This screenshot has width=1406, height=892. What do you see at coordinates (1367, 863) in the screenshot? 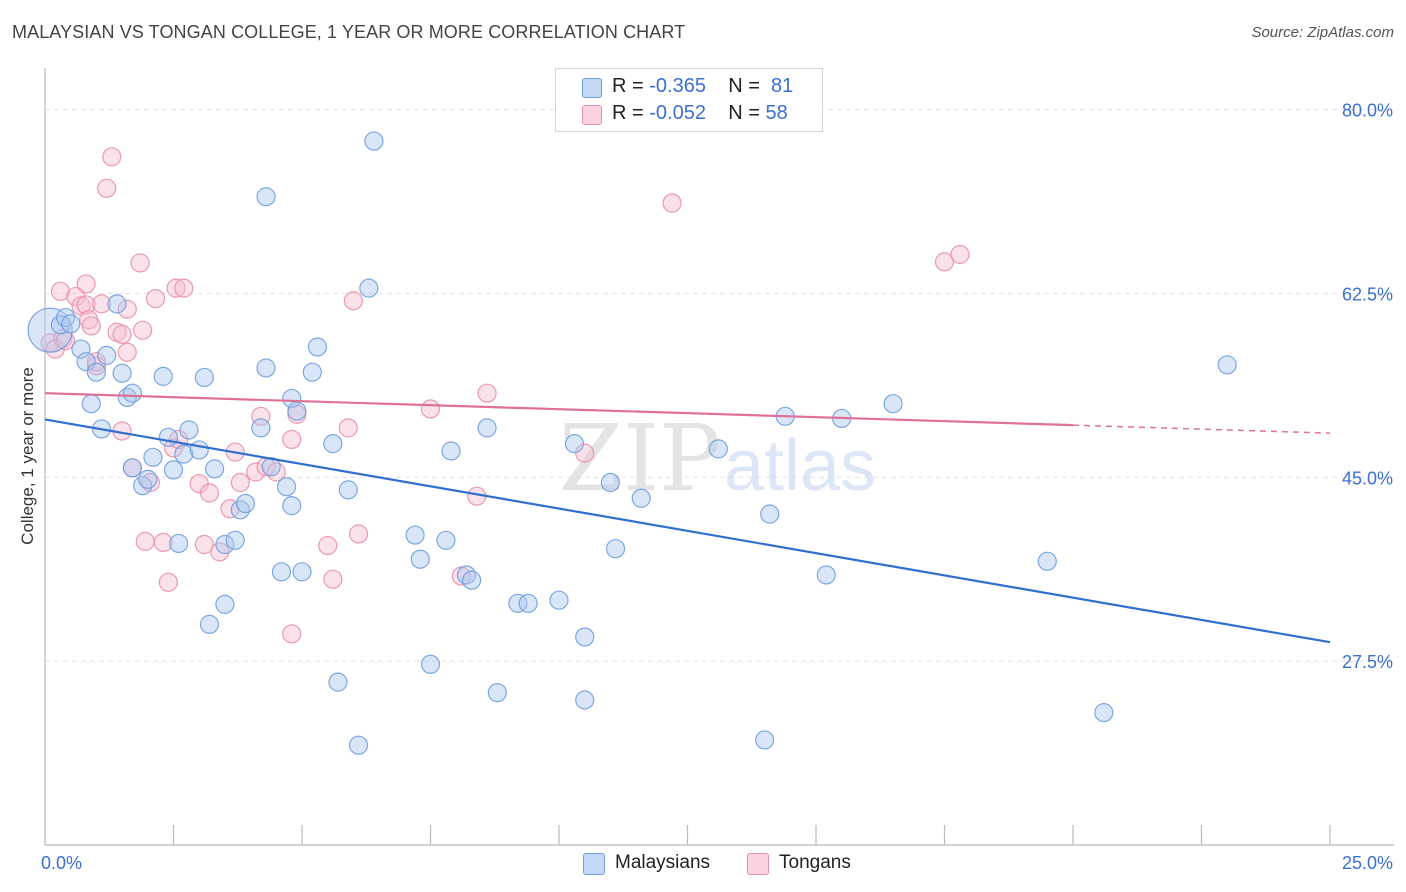
I see `x-tick-label-max: 25.0%` at bounding box center [1367, 863].